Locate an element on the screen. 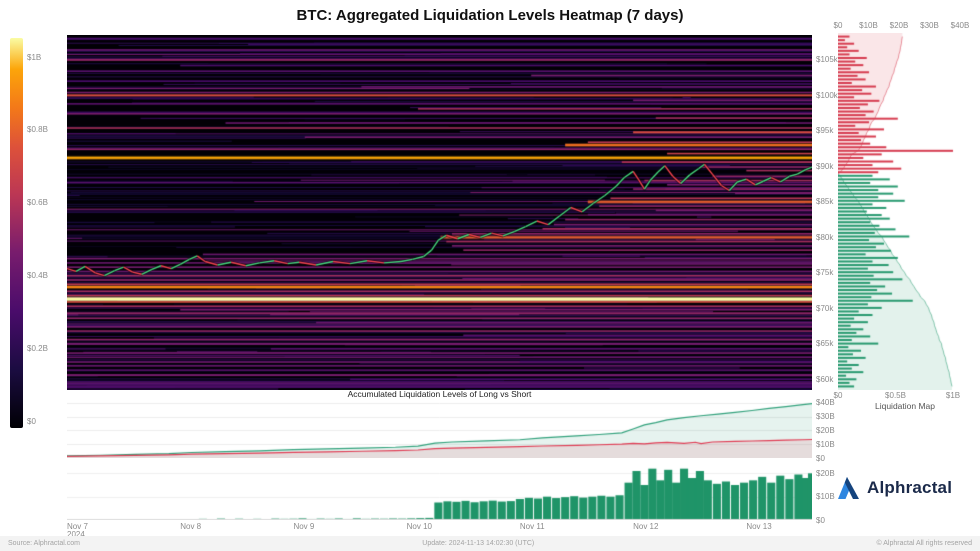 The height and width of the screenshot is (551, 980). colorbar-tick: $0 is located at coordinates (31, 421).